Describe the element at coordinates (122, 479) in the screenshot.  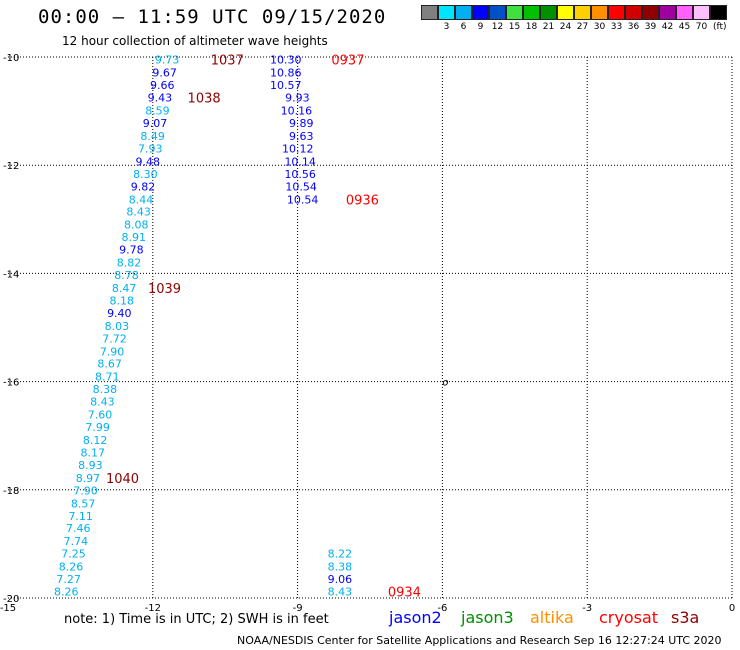
I see `pass-time-label: 1040` at that location.